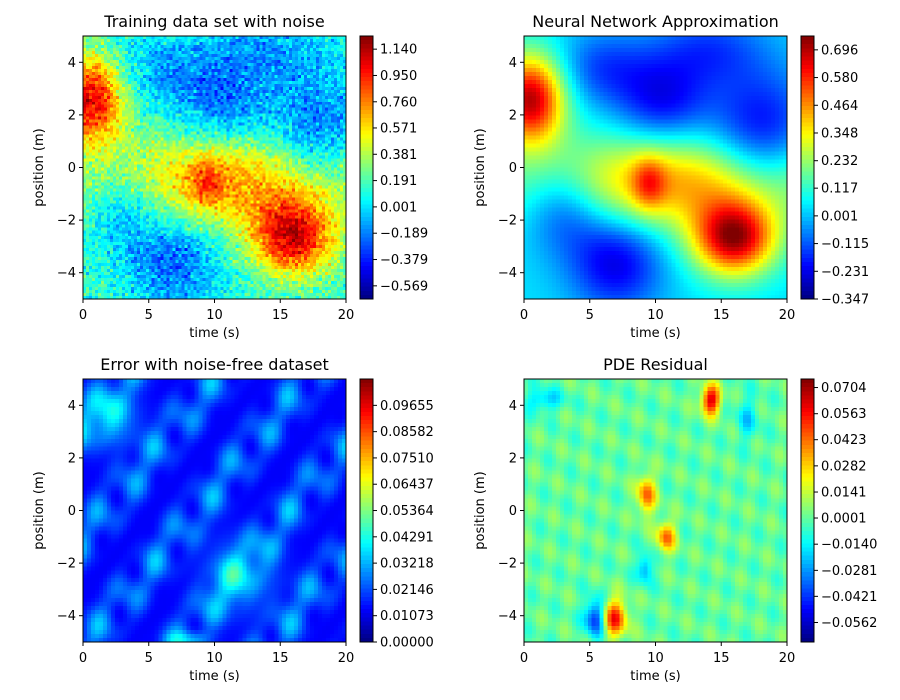  What do you see at coordinates (215, 168) in the screenshot?
I see `heatmap-cells` at bounding box center [215, 168].